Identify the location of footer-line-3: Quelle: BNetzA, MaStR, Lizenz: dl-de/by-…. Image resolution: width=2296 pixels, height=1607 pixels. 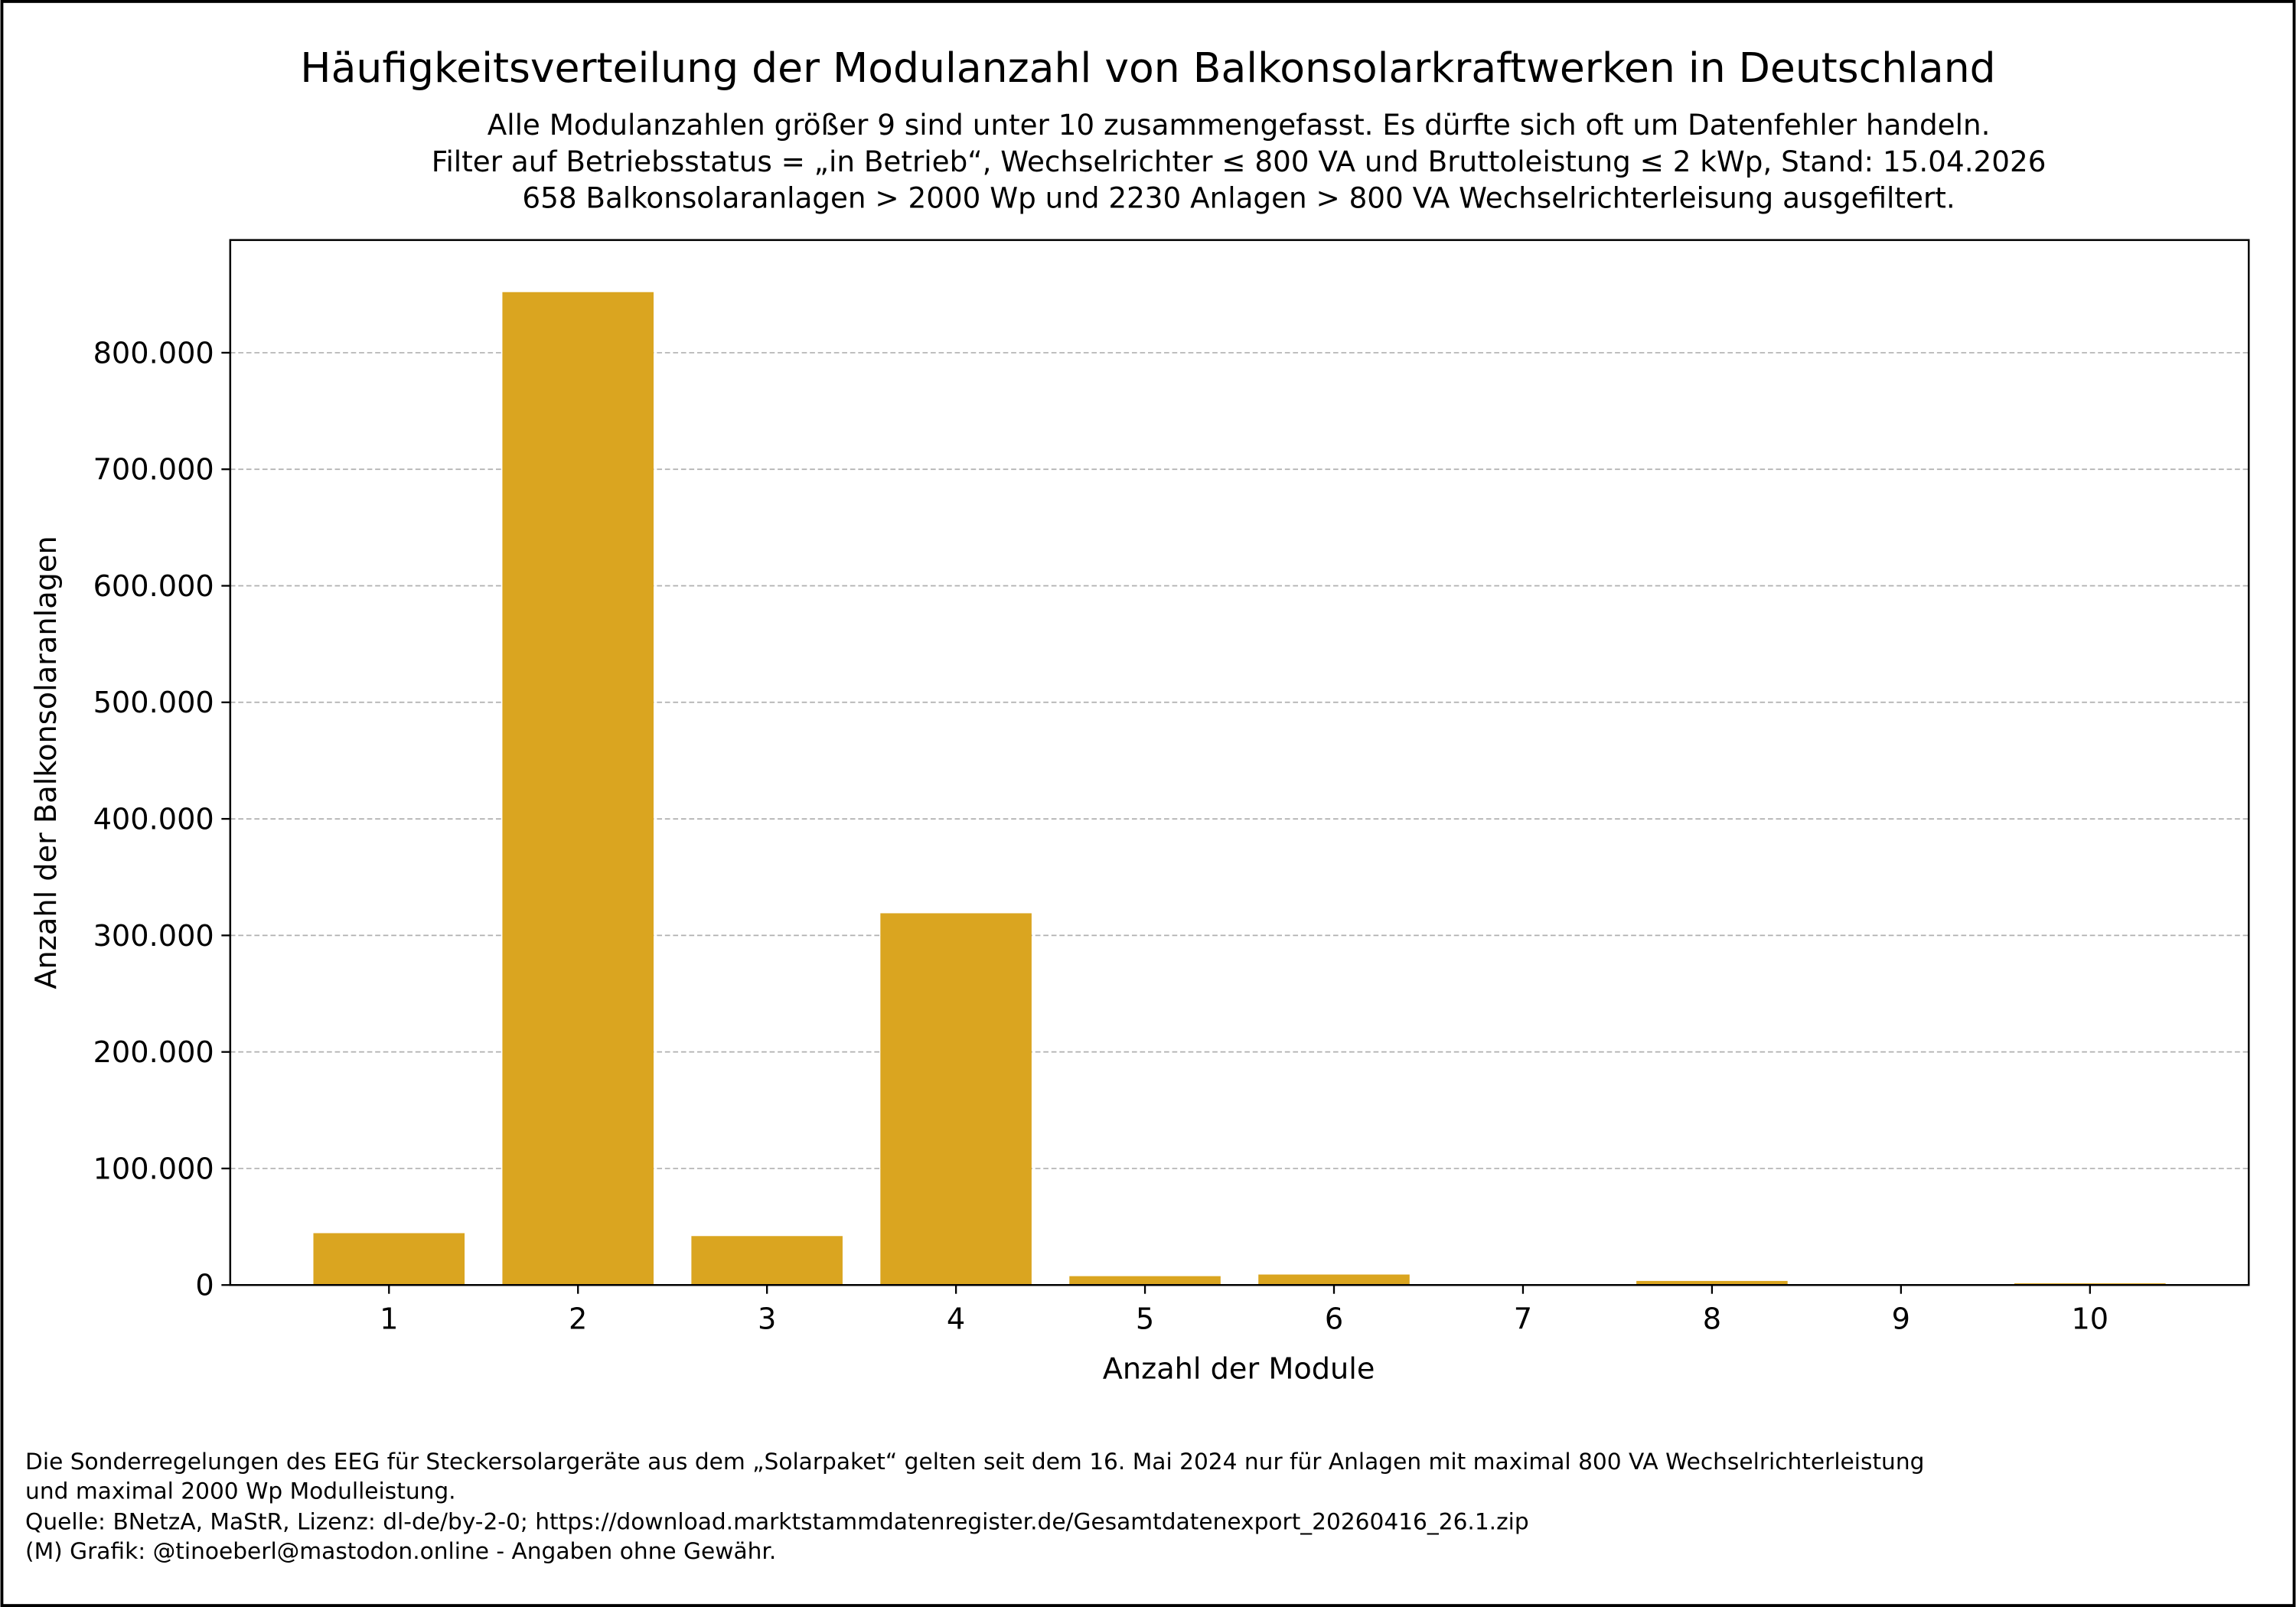
(777, 1521).